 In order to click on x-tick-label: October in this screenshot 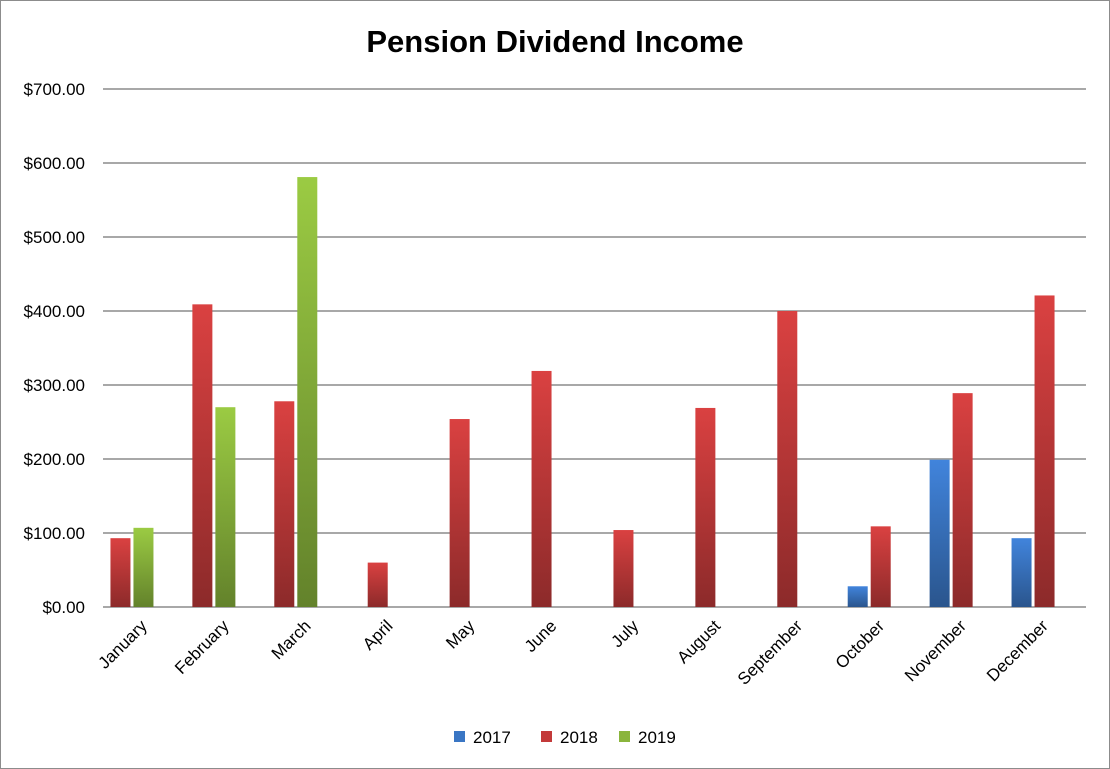, I will do `click(860, 644)`.